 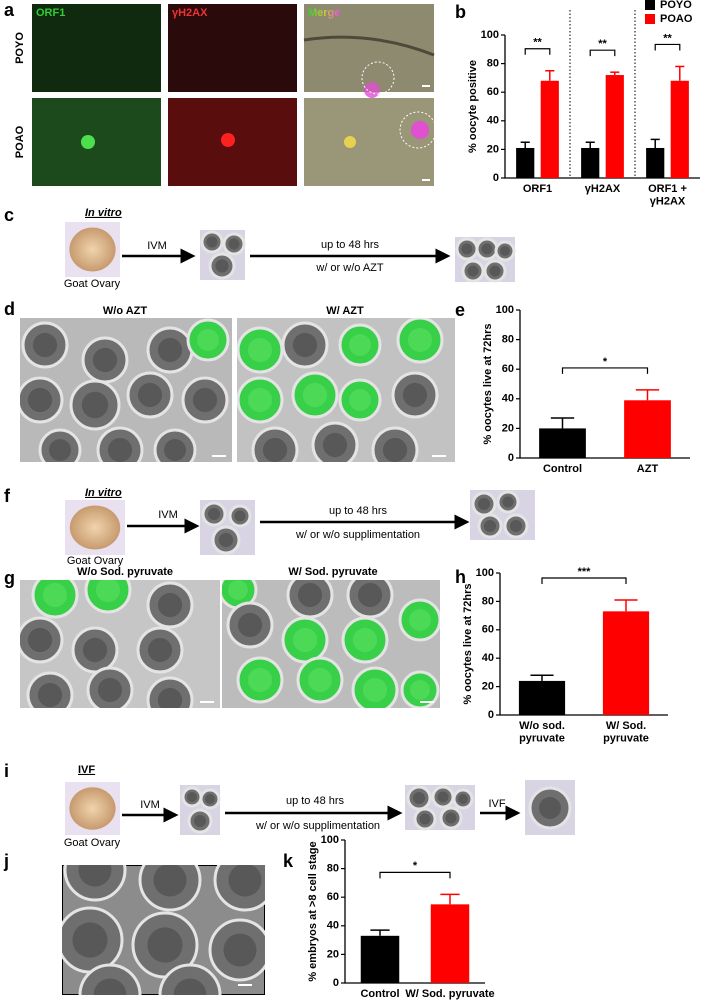 I want to click on image-title: W/o Sod. pyruvate, so click(x=125, y=572).